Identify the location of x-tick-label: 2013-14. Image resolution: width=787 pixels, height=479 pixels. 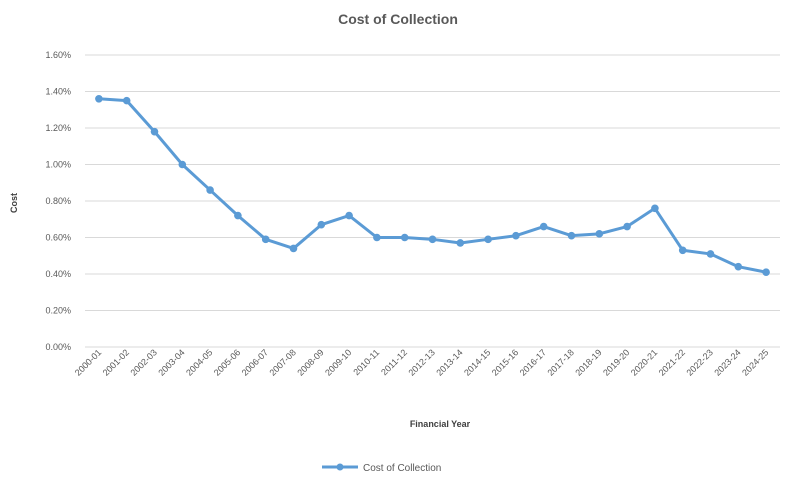
(449, 362).